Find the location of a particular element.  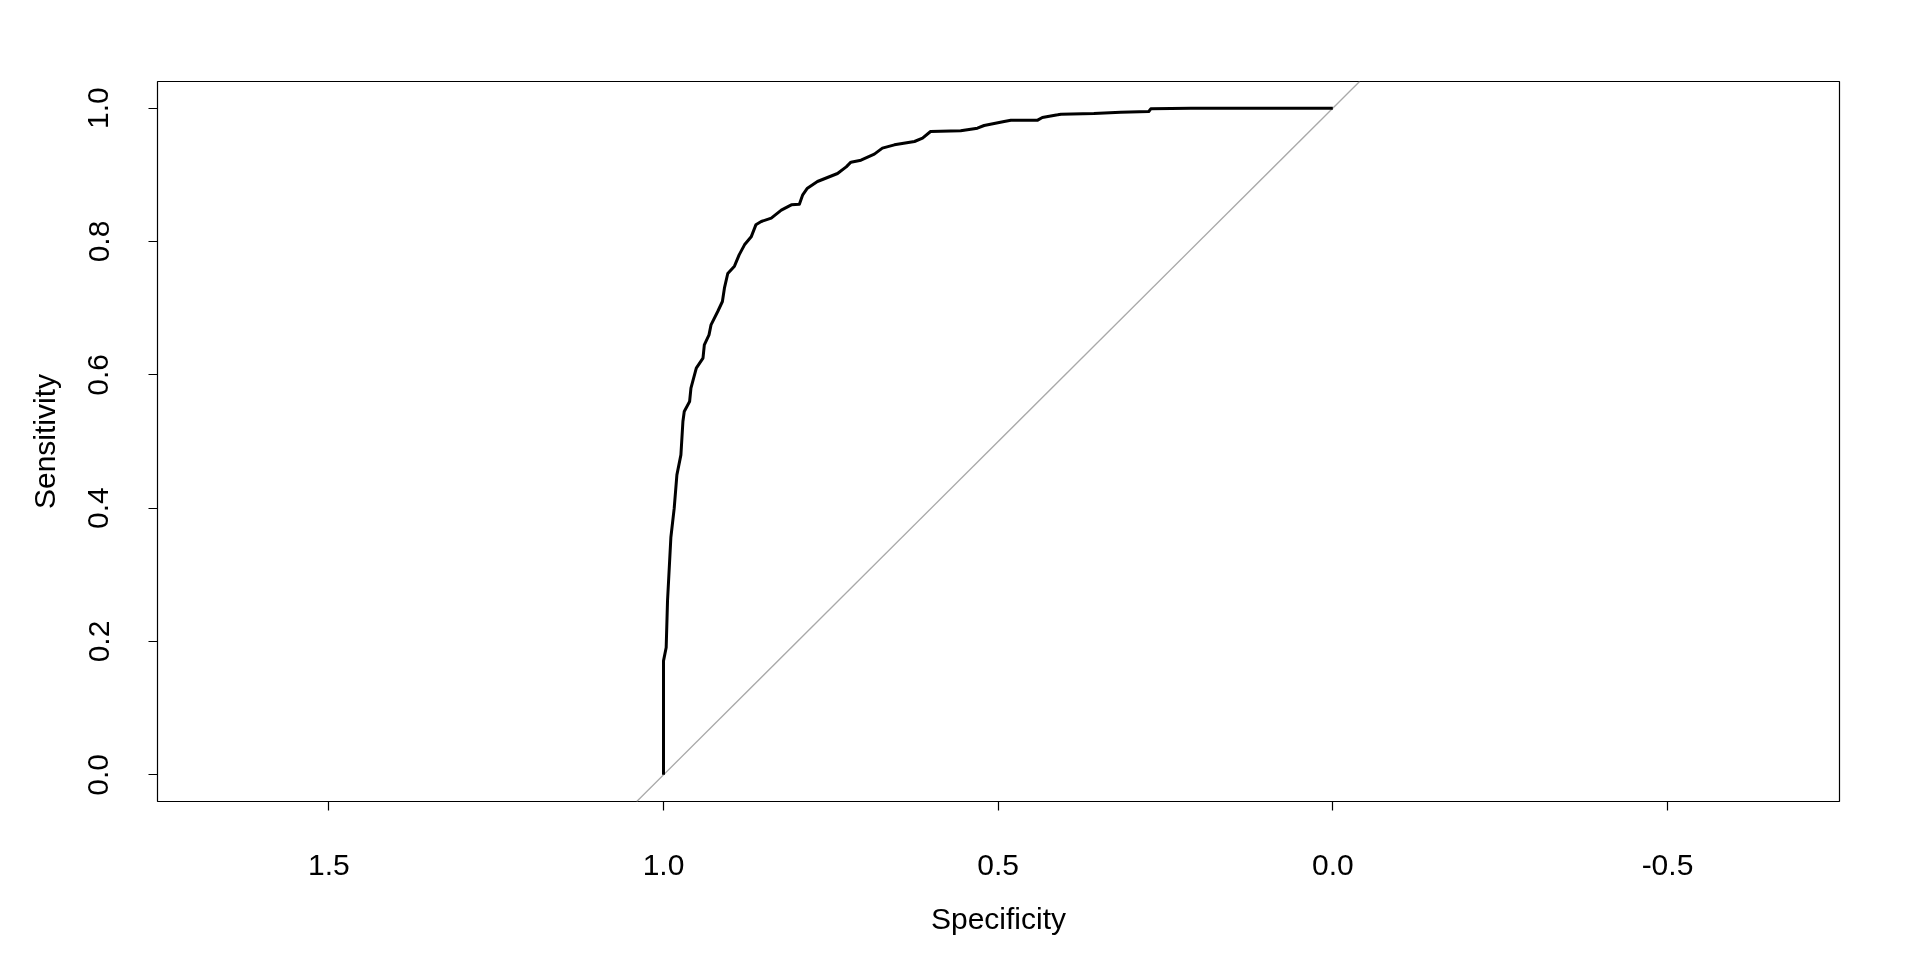

x-tick-label: 0.0 is located at coordinates (1332, 864).